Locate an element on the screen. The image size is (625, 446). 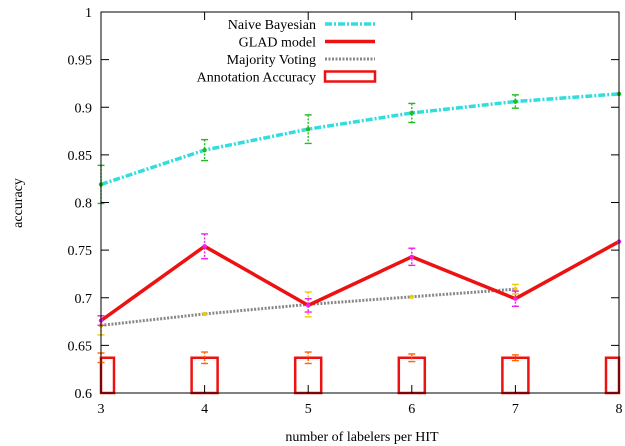
x-tick-label: 5 is located at coordinates (308, 409).